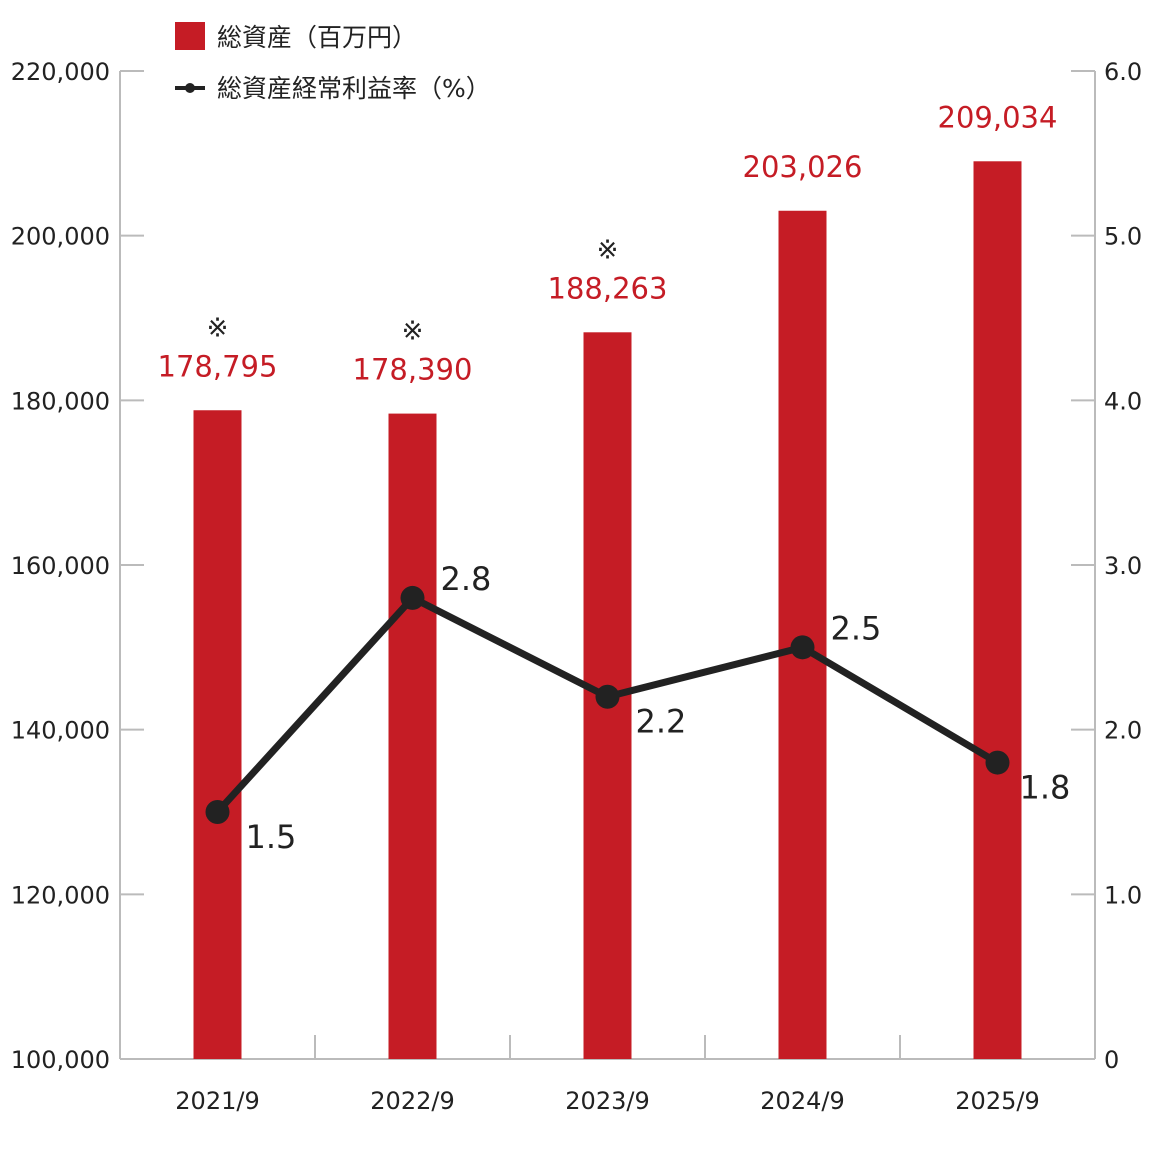  What do you see at coordinates (1123, 731) in the screenshot?
I see `right-tick-label: 2.0` at bounding box center [1123, 731].